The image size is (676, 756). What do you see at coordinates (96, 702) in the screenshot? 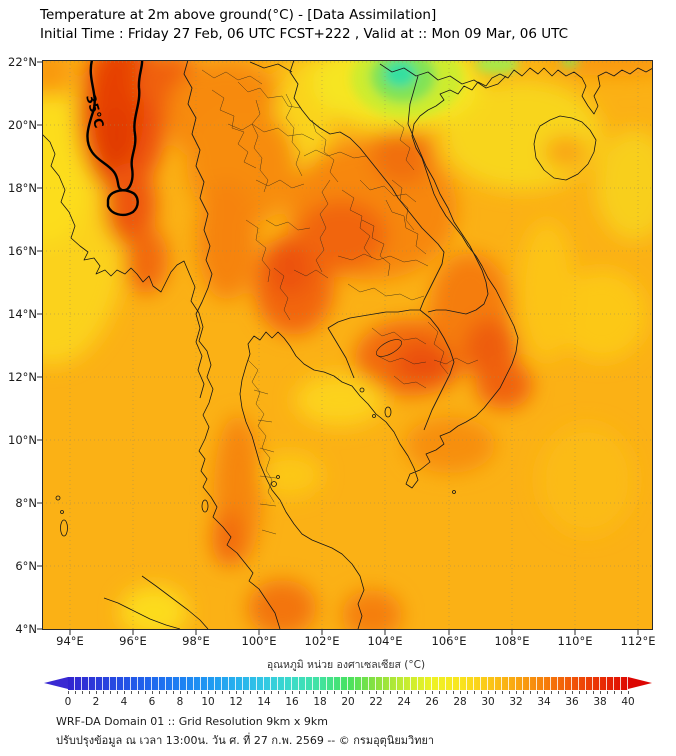
I see `colorbar-tick-label: 2` at bounding box center [96, 702].